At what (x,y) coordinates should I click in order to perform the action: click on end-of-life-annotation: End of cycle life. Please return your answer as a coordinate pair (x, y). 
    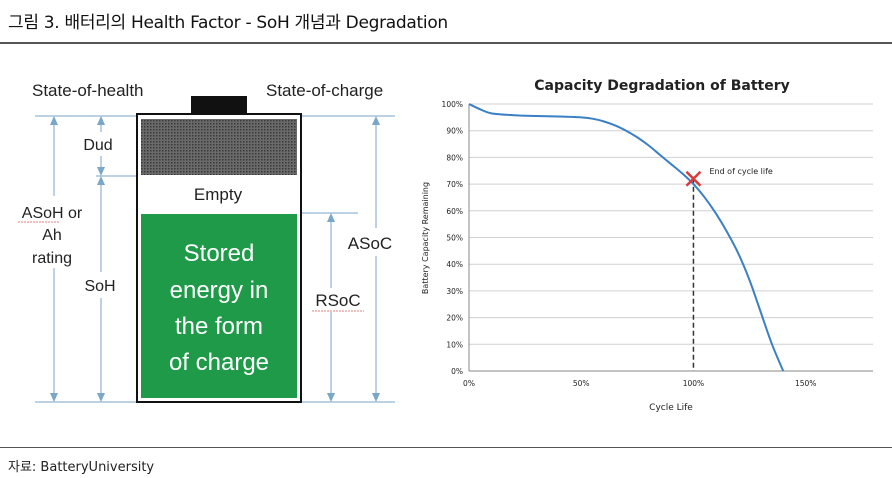
    Looking at the image, I should click on (740, 171).